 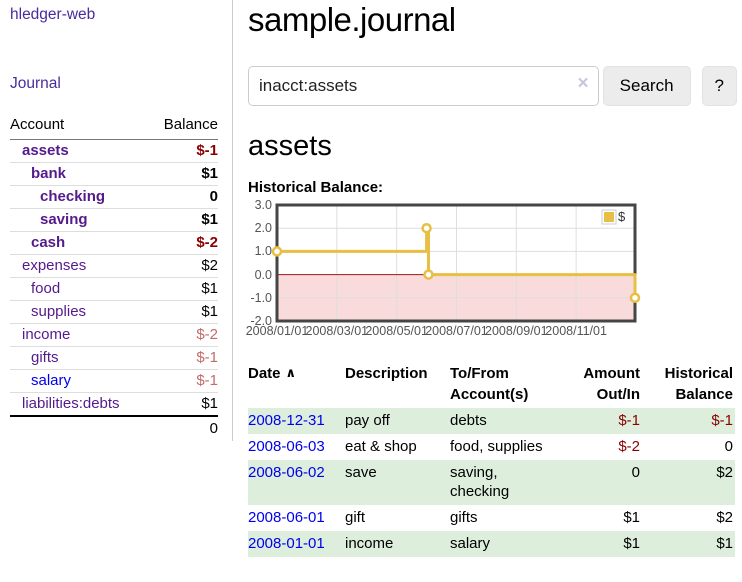 What do you see at coordinates (337, 331) in the screenshot?
I see `x-axis-tick-label: 2008/03/01` at bounding box center [337, 331].